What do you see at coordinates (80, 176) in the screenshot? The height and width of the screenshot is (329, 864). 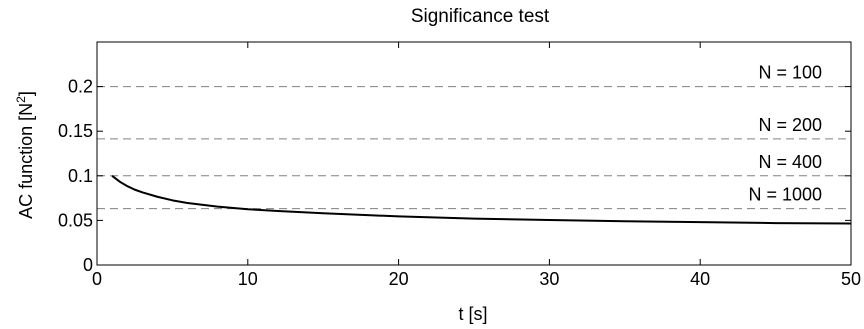 I see `y-tick-label-2: 0.1` at bounding box center [80, 176].